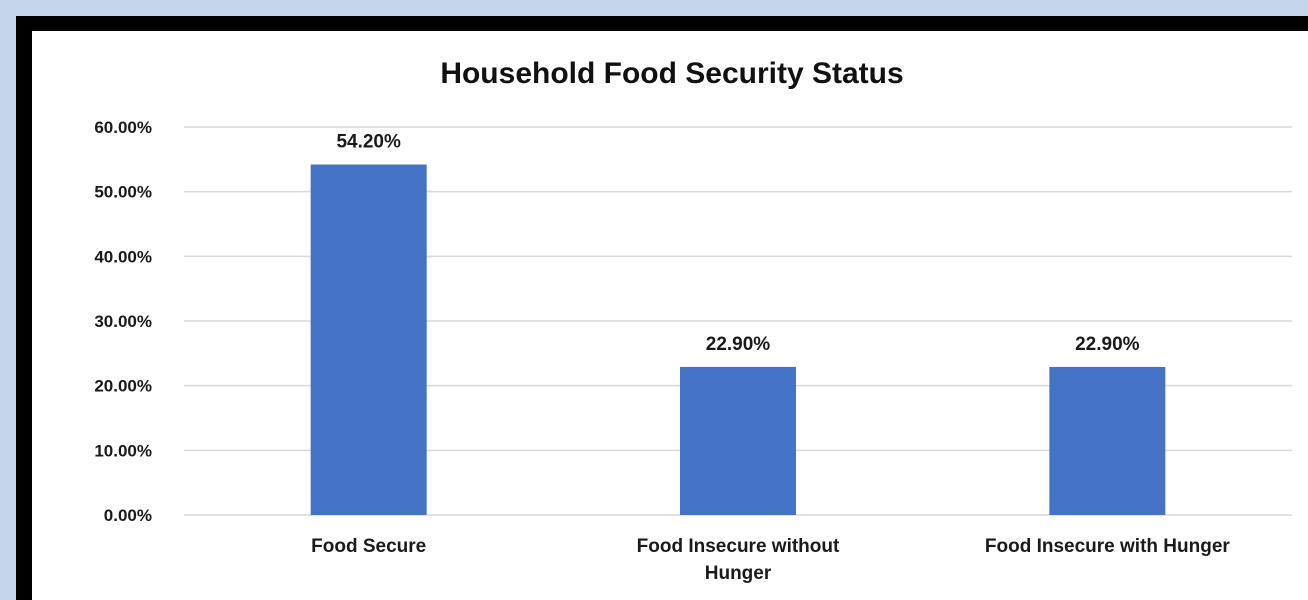 The image size is (1308, 600). Describe the element at coordinates (671, 73) in the screenshot. I see `chart-title: Household Food Security Status` at that location.